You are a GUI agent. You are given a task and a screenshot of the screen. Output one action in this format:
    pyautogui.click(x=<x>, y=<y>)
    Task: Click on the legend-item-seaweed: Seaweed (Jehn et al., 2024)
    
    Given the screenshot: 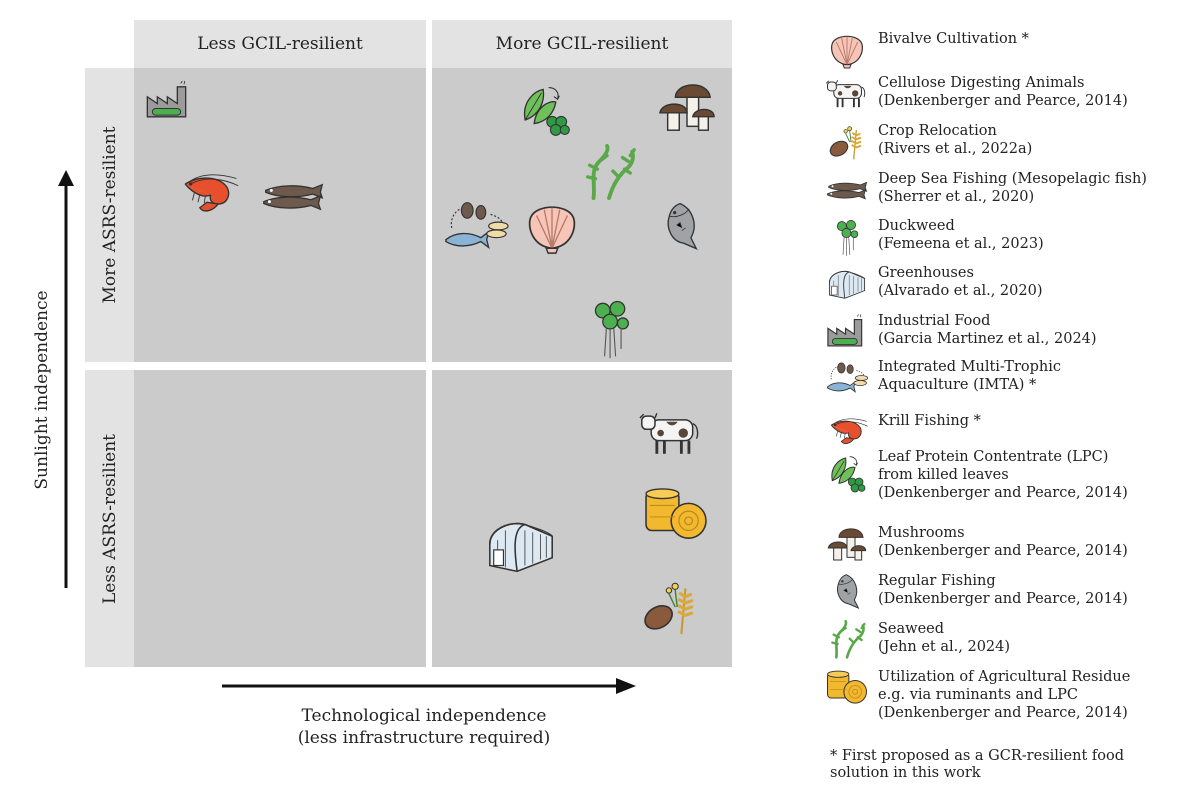 What is the action you would take?
    pyautogui.click(x=1005, y=642)
    